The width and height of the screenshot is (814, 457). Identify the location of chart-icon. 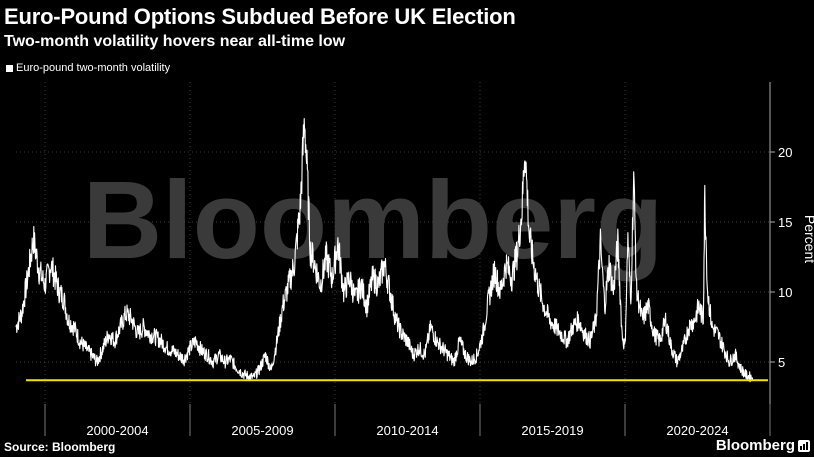
(804, 445).